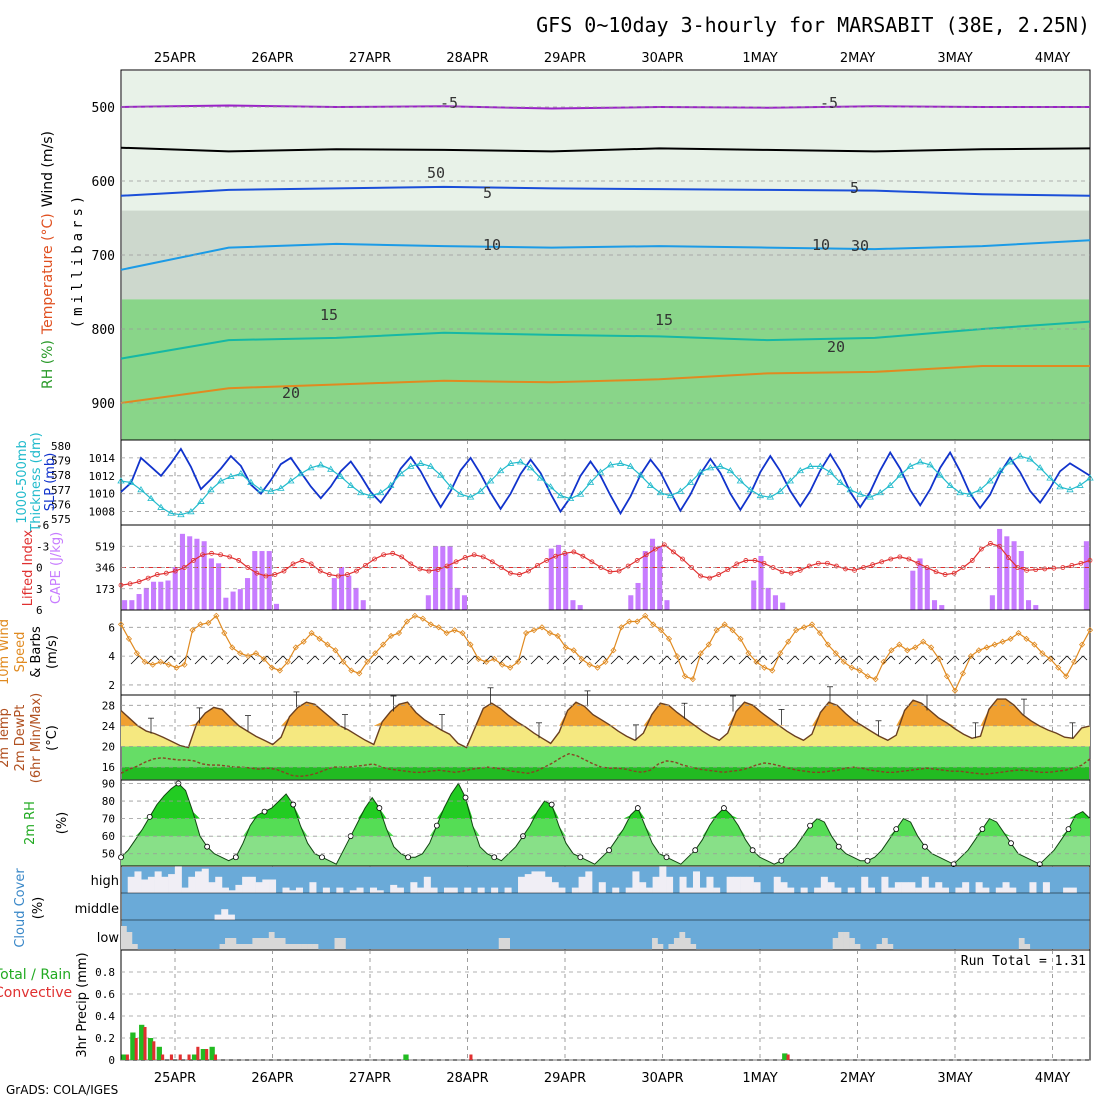  I want to click on isotherm-line, so click(605, 255).